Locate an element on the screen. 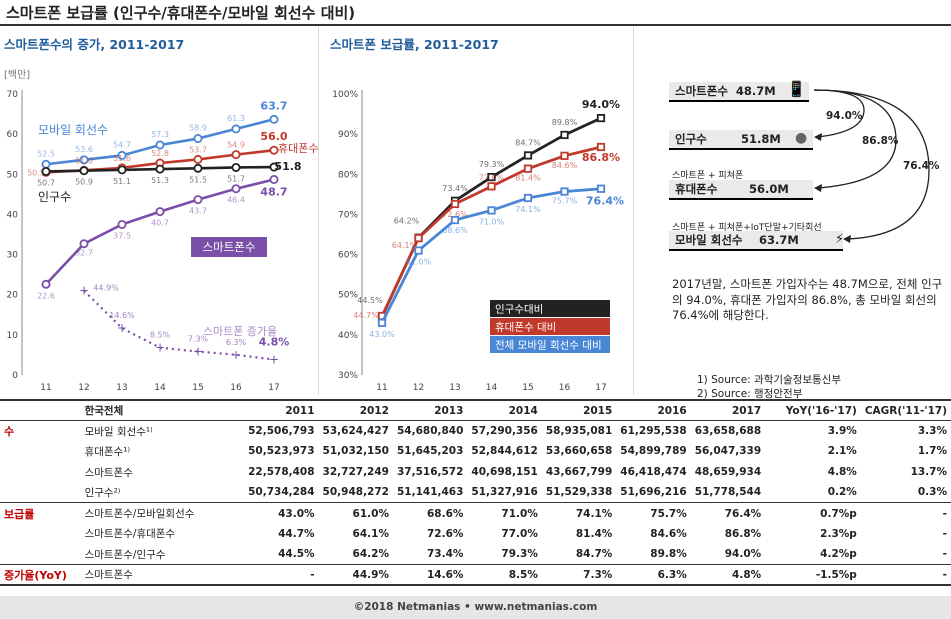  title-rule is located at coordinates (475, 25).